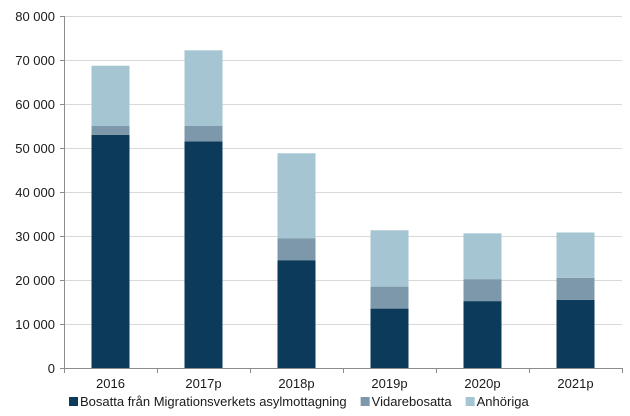  Describe the element at coordinates (35, 236) in the screenshot. I see `y-tick-label: 30 000` at that location.